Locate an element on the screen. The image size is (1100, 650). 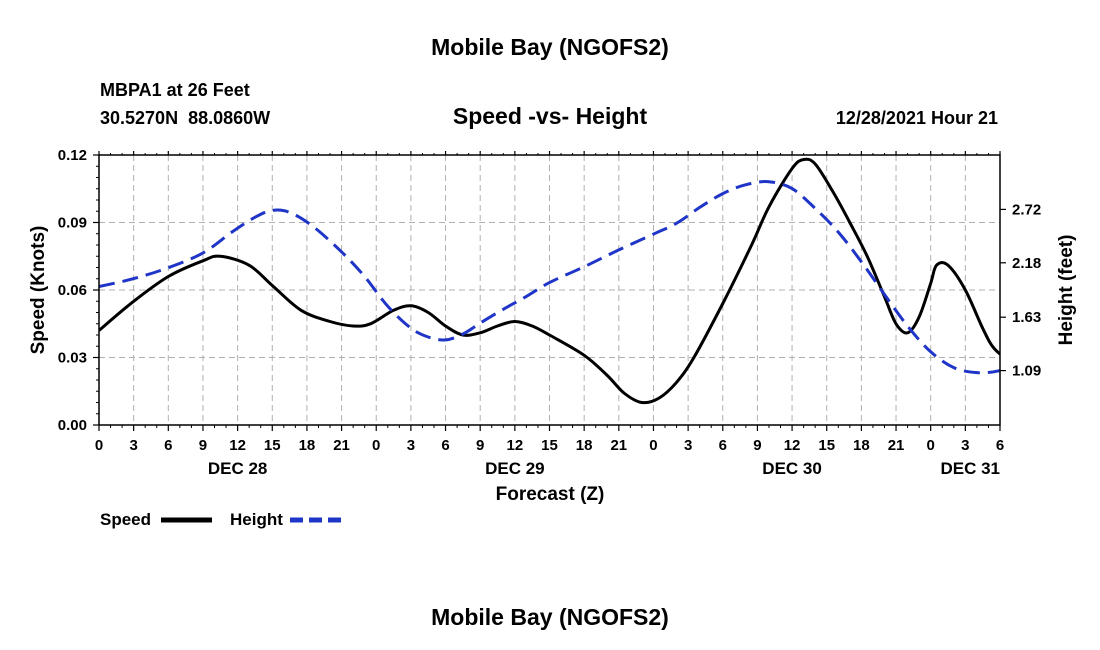
timestamp-label: 12/28/2021 Hour 21 is located at coordinates (917, 118).